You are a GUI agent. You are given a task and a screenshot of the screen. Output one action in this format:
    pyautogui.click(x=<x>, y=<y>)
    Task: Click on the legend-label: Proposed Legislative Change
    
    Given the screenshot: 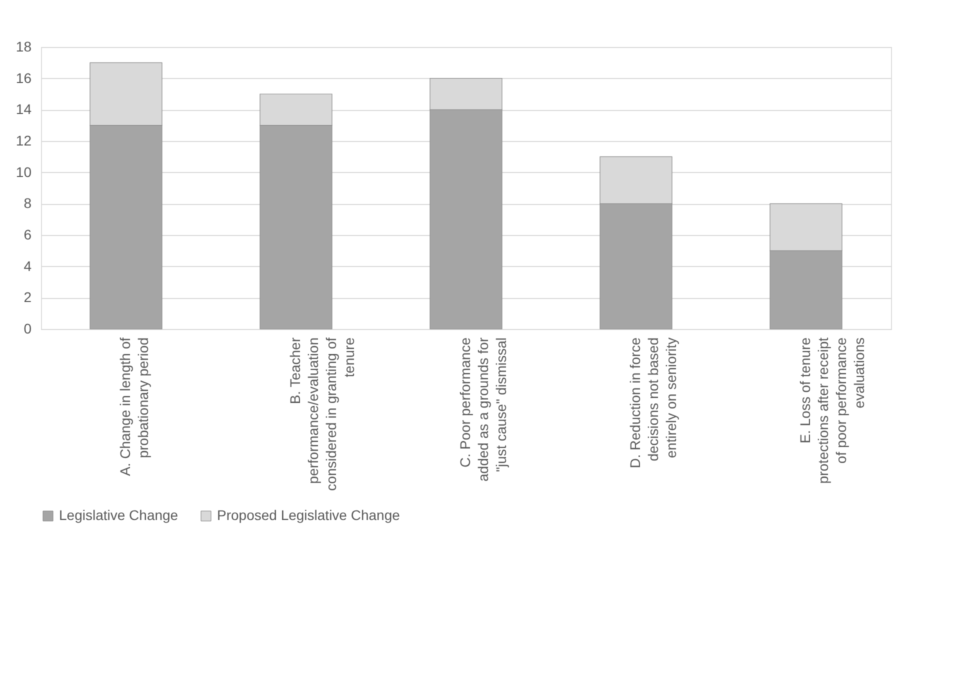 What is the action you would take?
    pyautogui.click(x=308, y=515)
    